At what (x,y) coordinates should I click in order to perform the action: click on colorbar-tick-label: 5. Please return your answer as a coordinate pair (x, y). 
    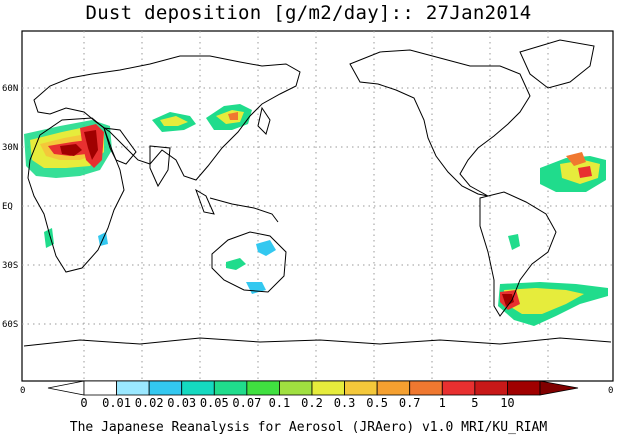
    Looking at the image, I should click on (475, 403).